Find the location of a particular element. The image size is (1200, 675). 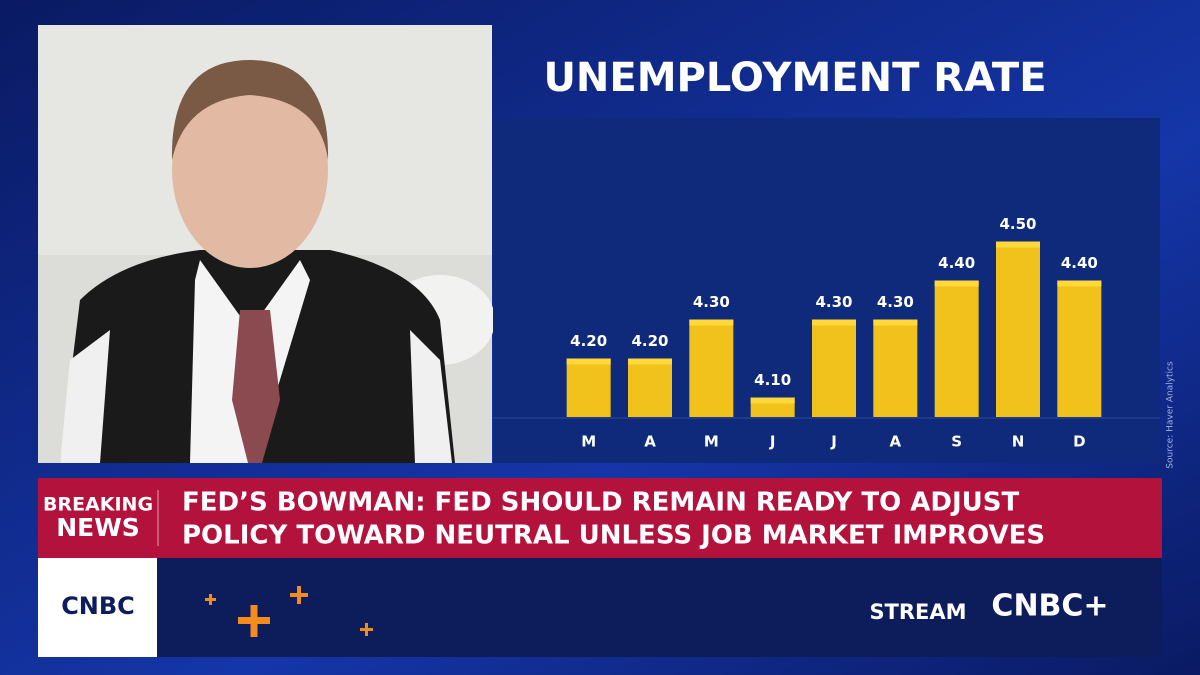

decoration is located at coordinates (289, 611).